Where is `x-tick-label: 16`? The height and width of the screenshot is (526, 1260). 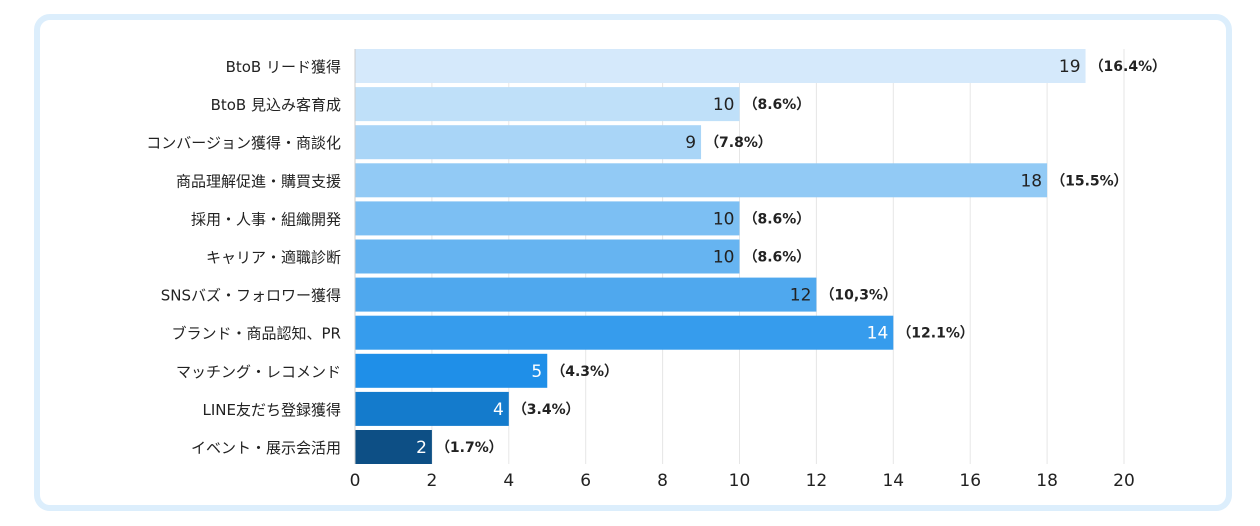 x-tick-label: 16 is located at coordinates (970, 481).